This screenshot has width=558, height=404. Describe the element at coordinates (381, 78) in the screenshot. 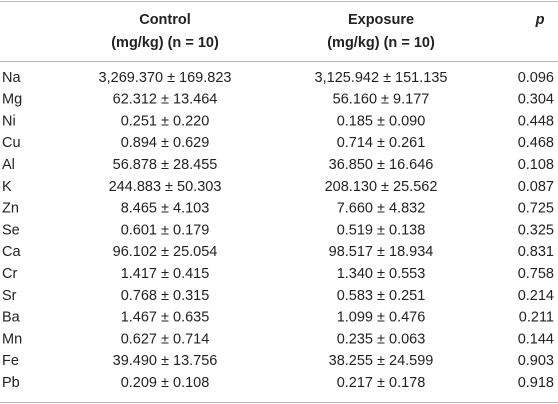

I see `cell: 3,125.942 ± 151.135` at that location.